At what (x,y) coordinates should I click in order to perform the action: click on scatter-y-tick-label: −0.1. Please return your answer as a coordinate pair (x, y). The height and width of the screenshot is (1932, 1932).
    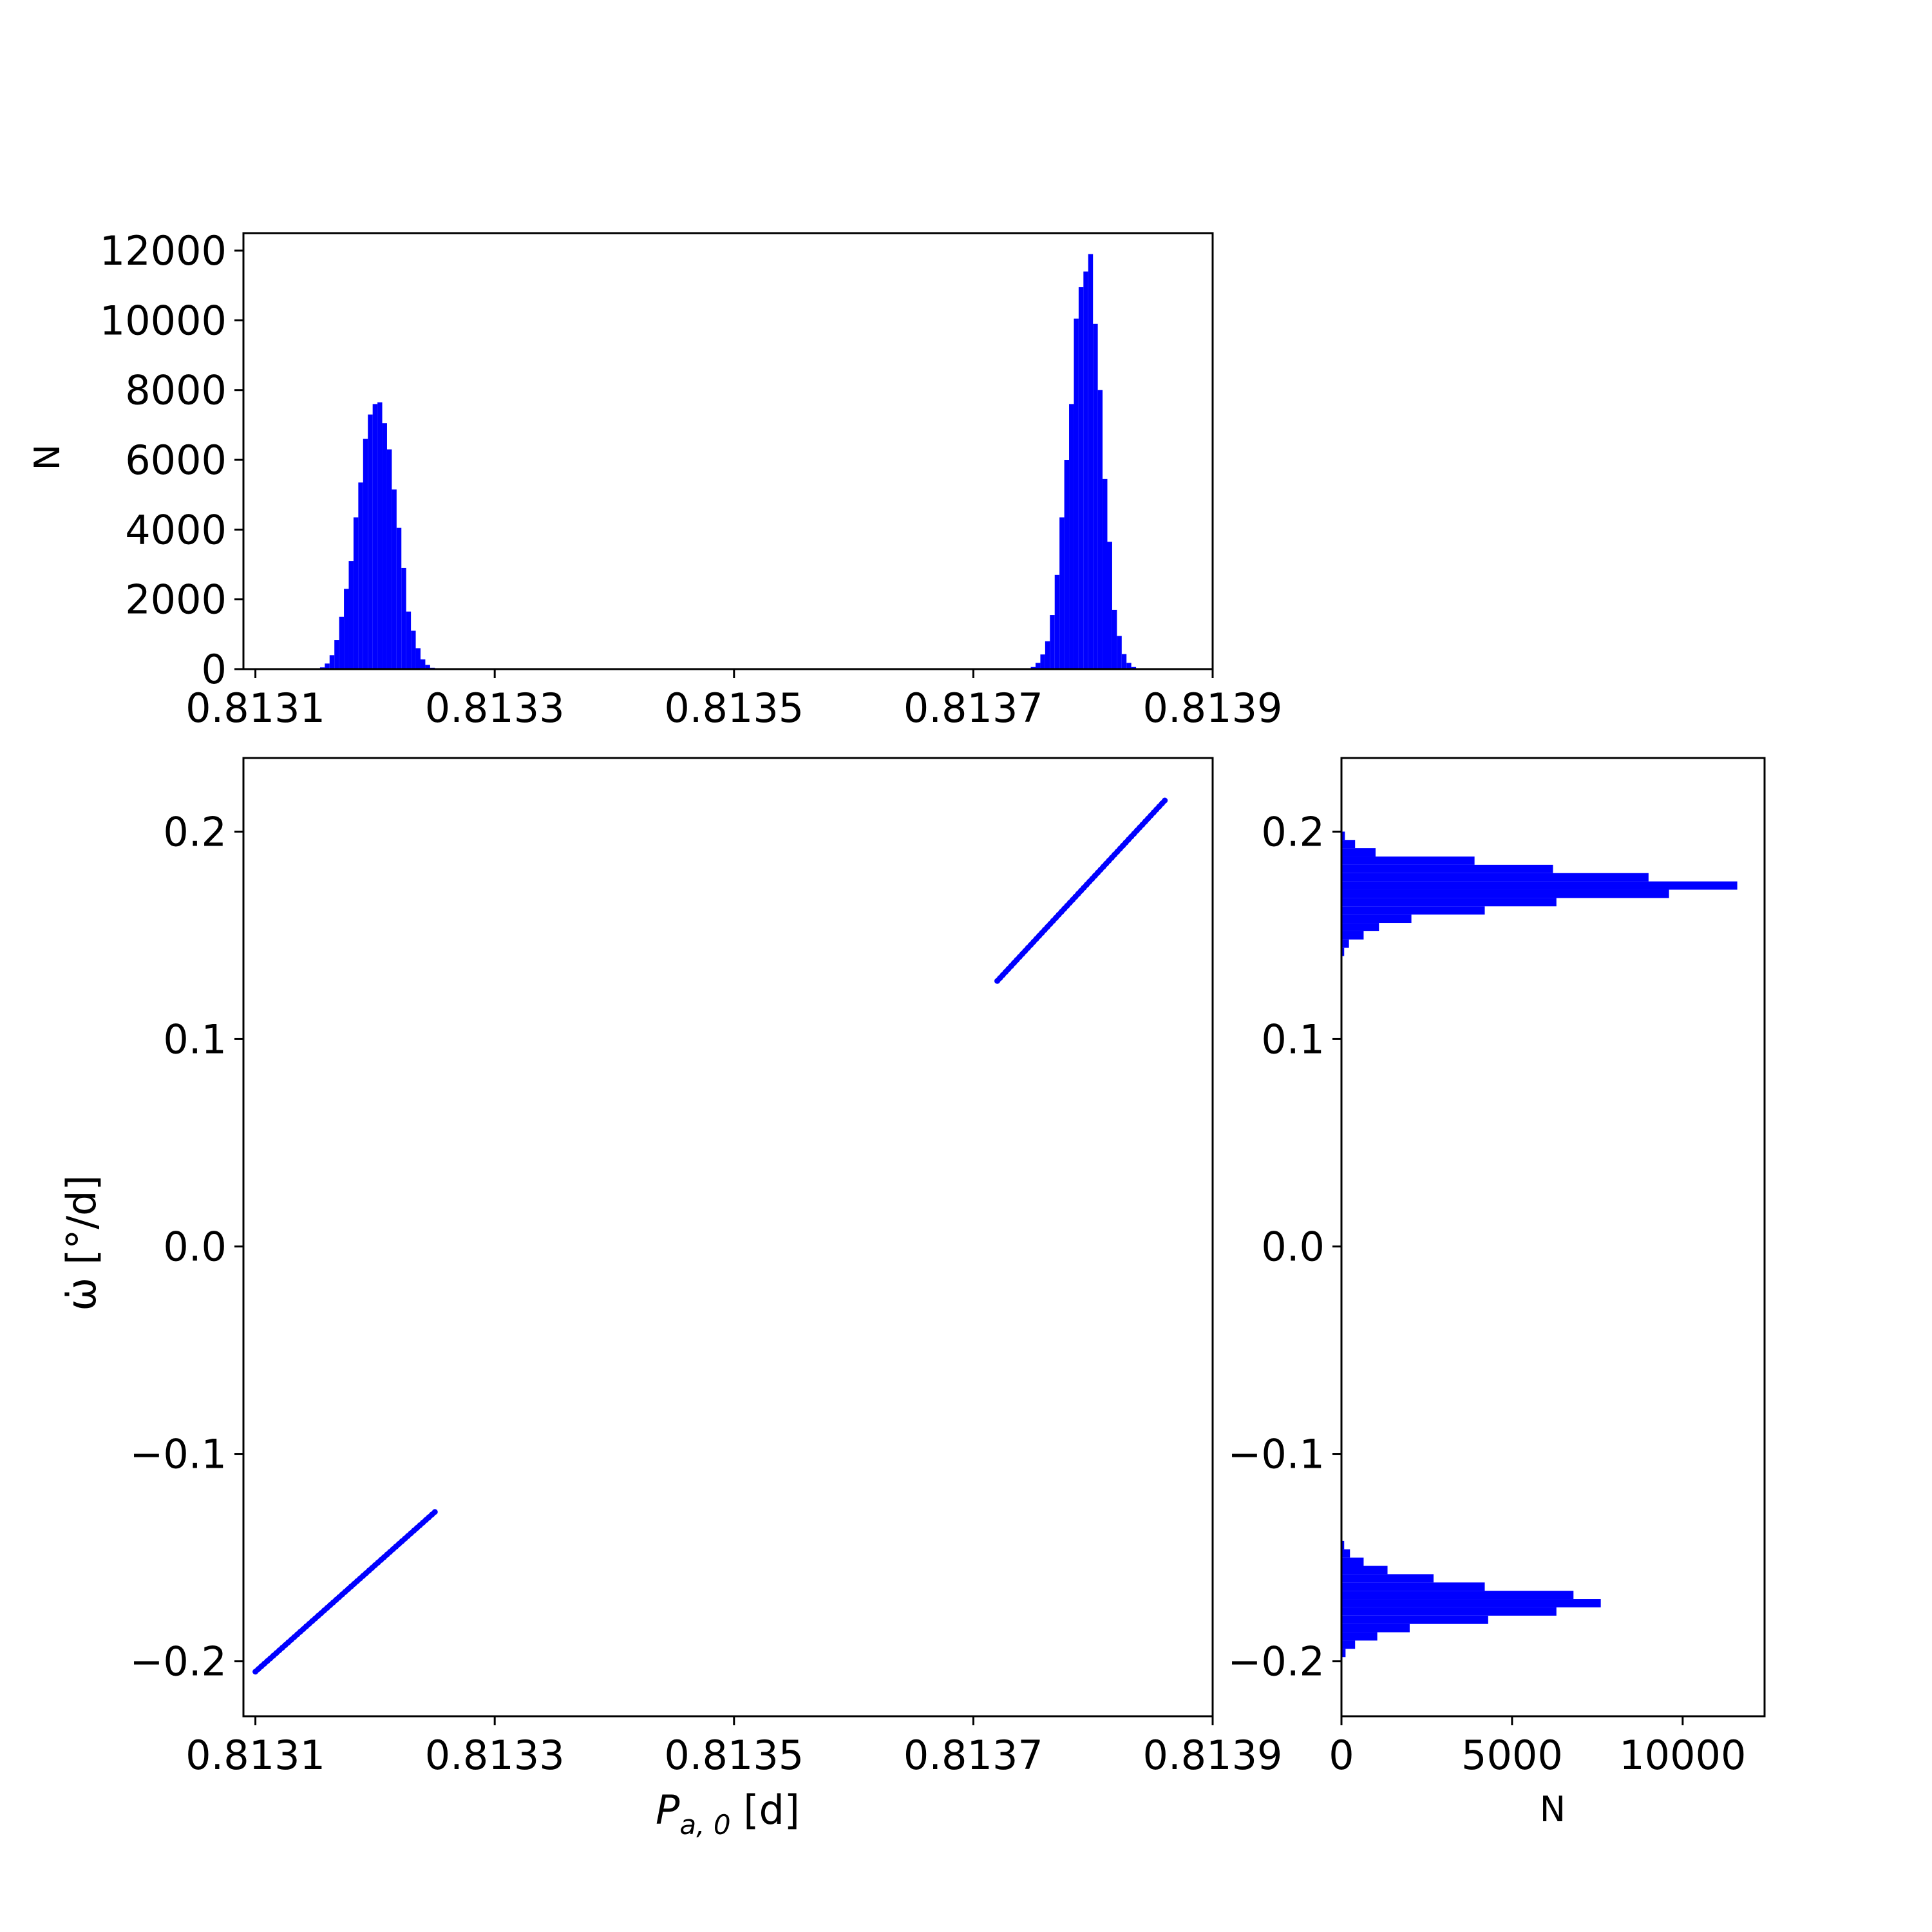
    Looking at the image, I should click on (178, 1454).